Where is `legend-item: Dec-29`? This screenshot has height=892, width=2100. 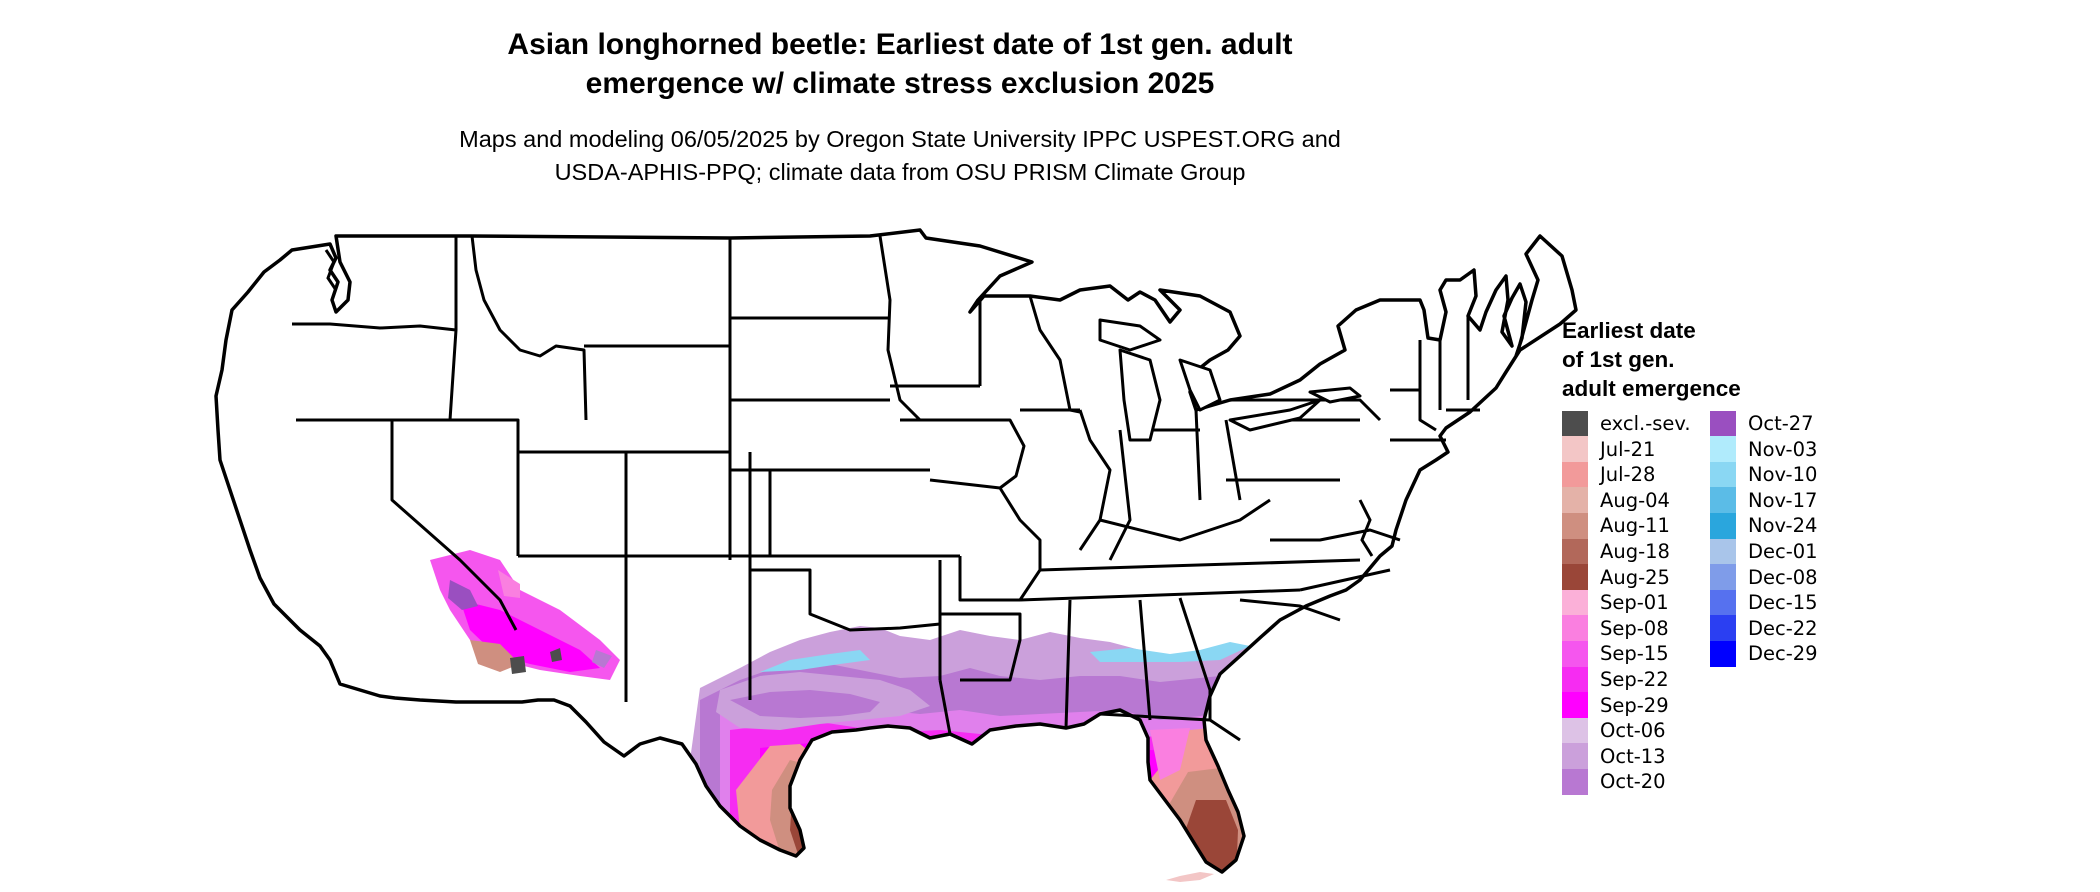
legend-item: Dec-29 is located at coordinates (1764, 653).